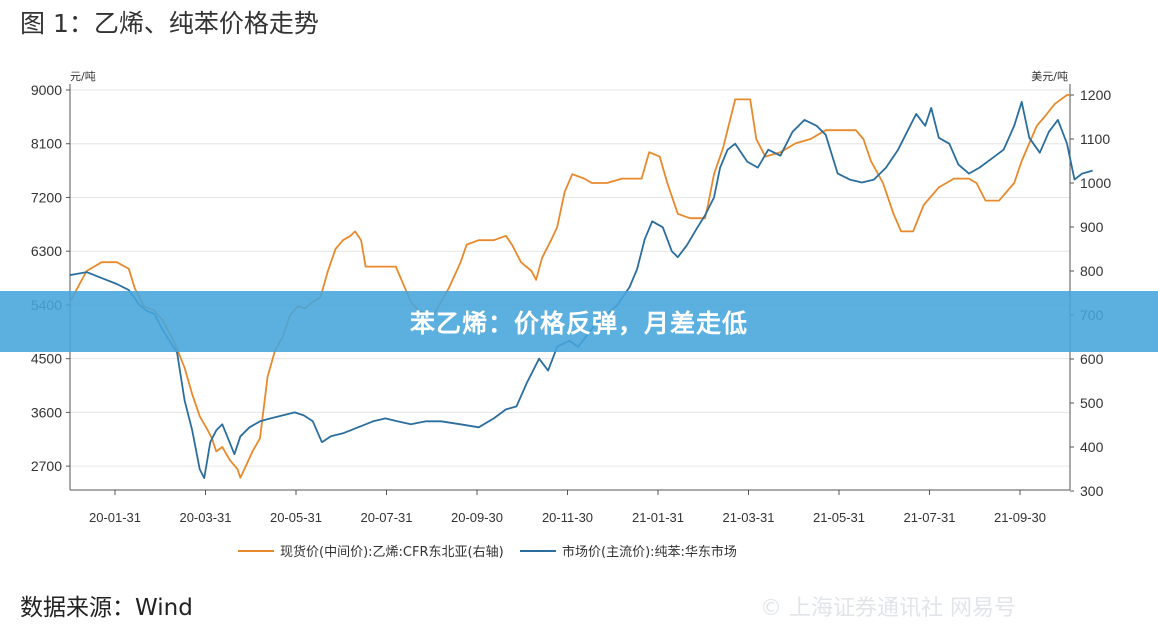  Describe the element at coordinates (115, 517) in the screenshot. I see `x-tick-label: 20-01-31` at that location.